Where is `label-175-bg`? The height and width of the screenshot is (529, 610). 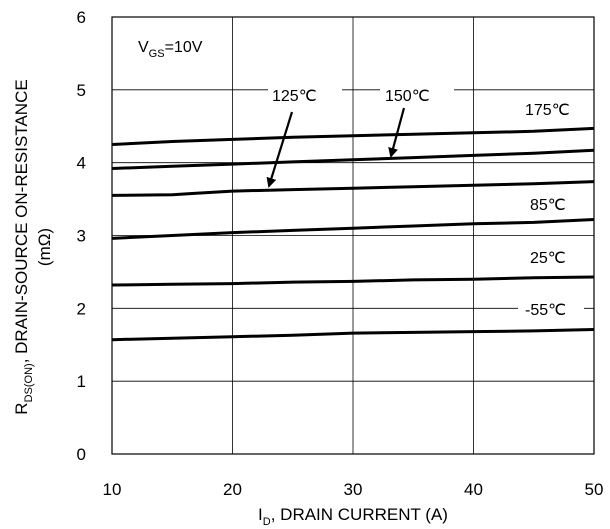 label-175-bg is located at coordinates (553, 109).